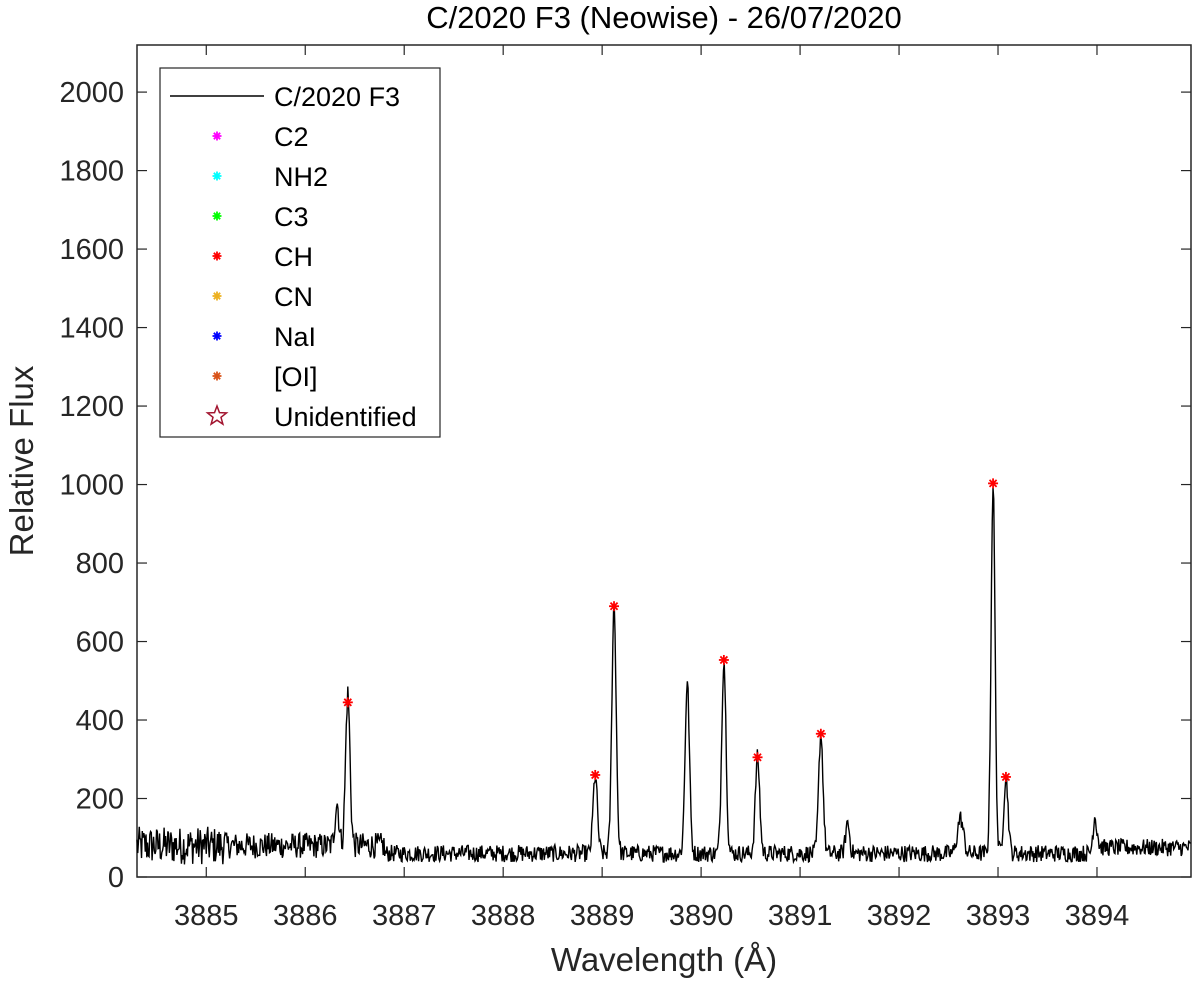  What do you see at coordinates (291, 137) in the screenshot?
I see `legend-label: C2` at bounding box center [291, 137].